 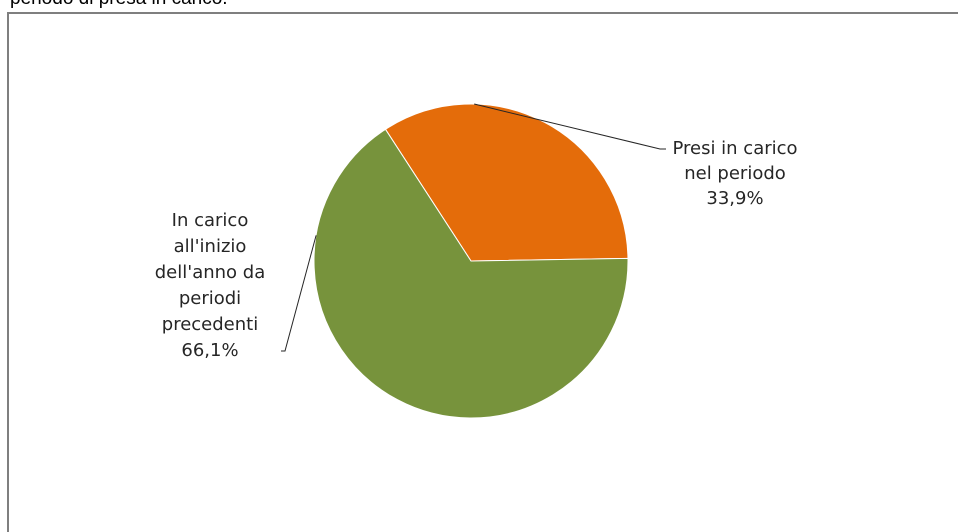 I want to click on slice-1-value-label: 33,9%, so click(x=734, y=198).